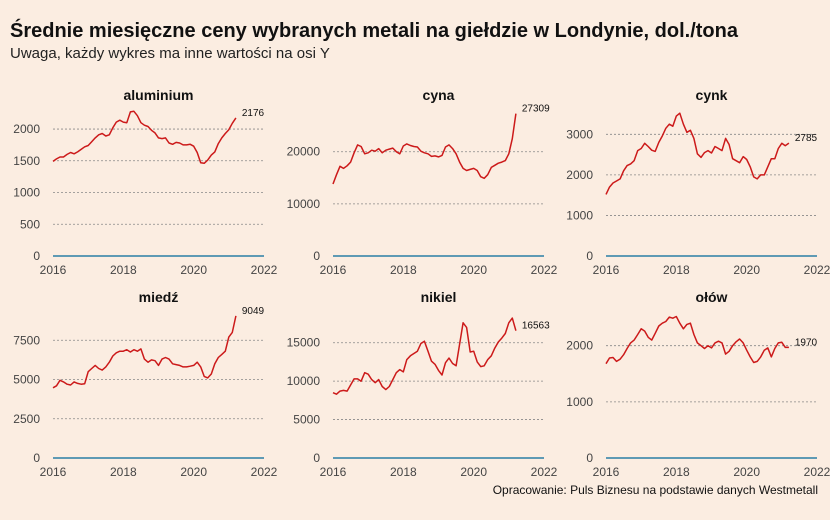 The height and width of the screenshot is (520, 830). What do you see at coordinates (158, 95) in the screenshot?
I see `panel-title: aluminium` at bounding box center [158, 95].